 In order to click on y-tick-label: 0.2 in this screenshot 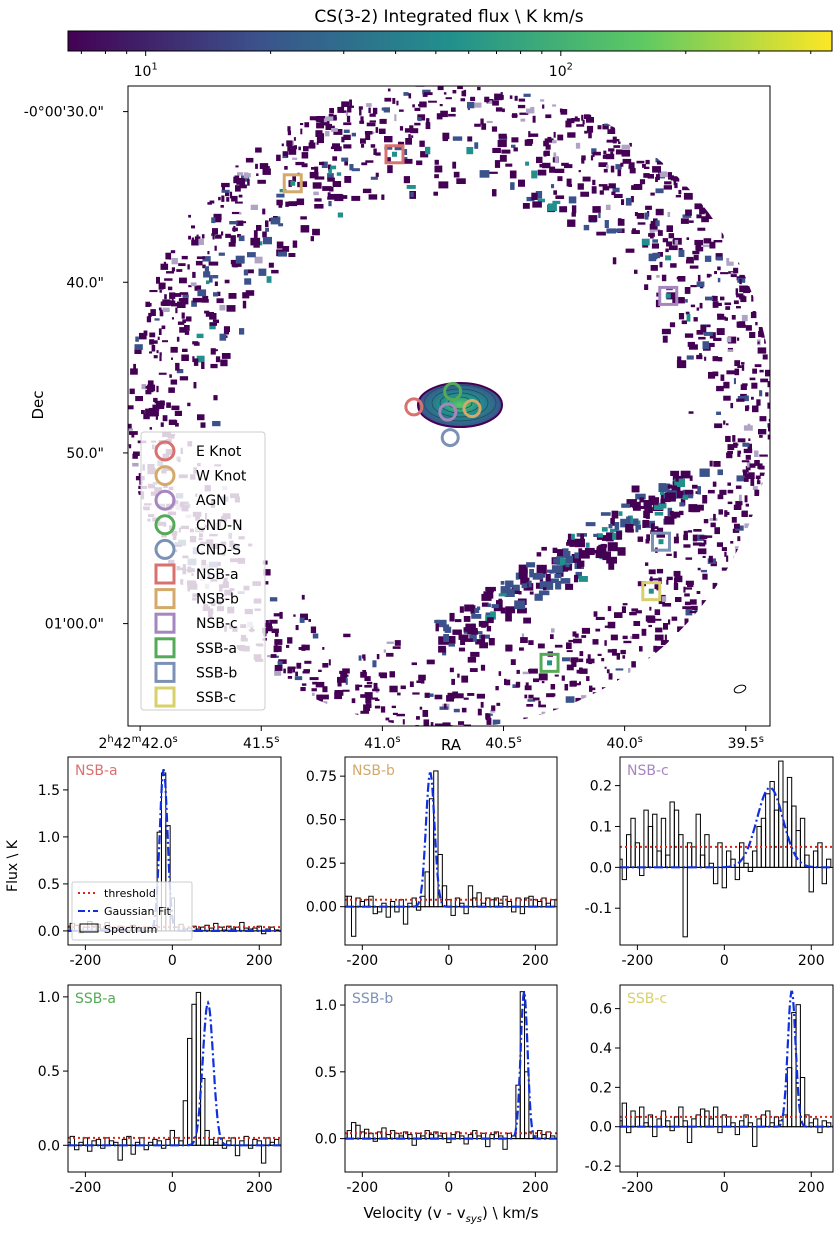, I will do `click(601, 1088)`.